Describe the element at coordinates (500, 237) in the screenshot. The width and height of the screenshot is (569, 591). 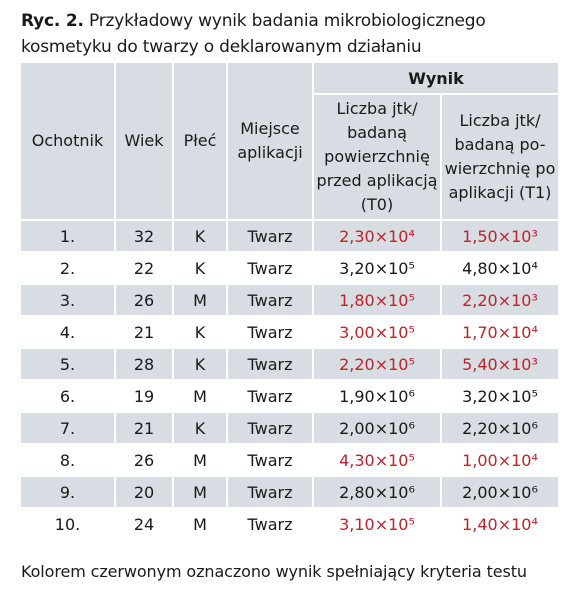
I see `cell-t1: 1,50×10³` at that location.